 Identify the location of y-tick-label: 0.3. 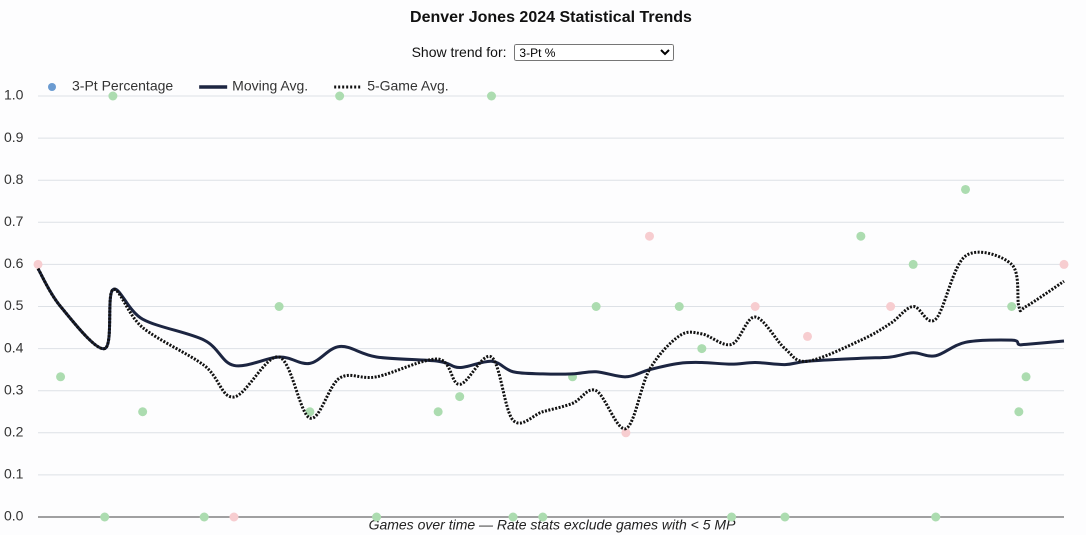
(14, 389).